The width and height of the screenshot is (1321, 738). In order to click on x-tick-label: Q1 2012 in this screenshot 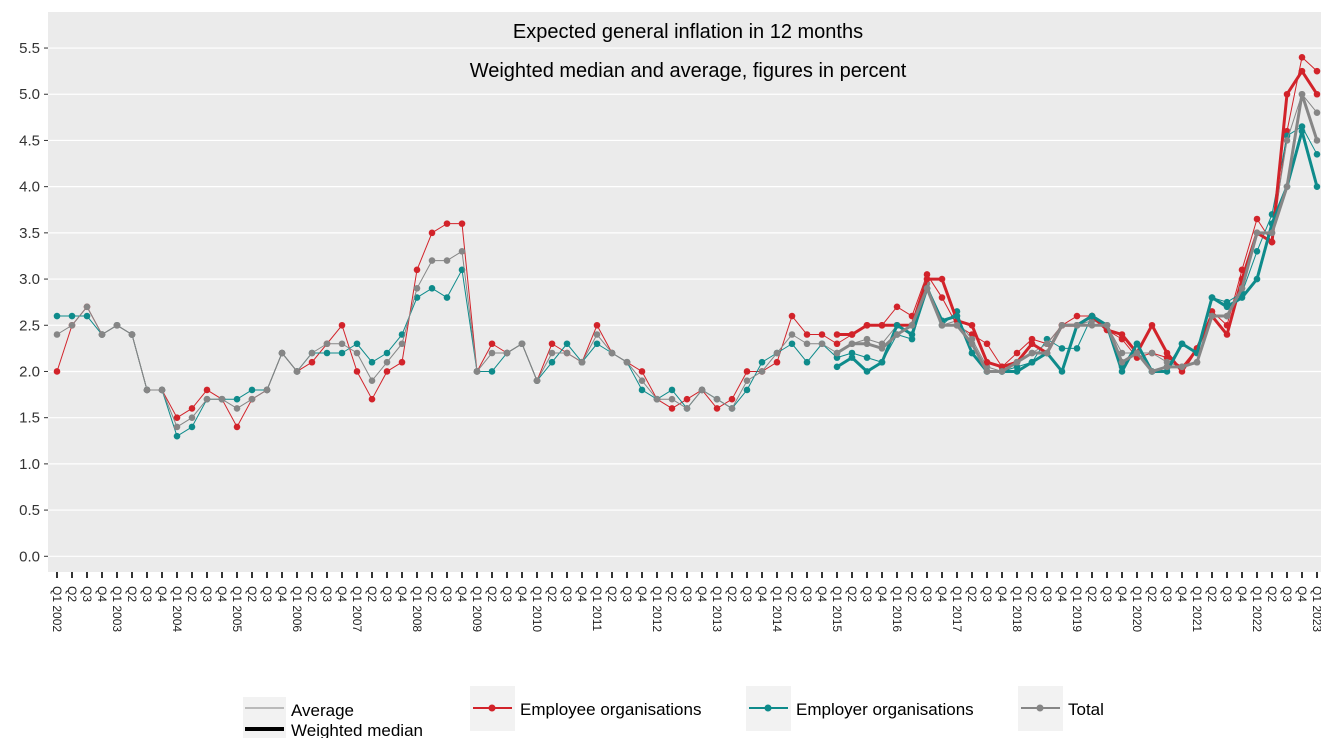, I will do `click(657, 609)`.